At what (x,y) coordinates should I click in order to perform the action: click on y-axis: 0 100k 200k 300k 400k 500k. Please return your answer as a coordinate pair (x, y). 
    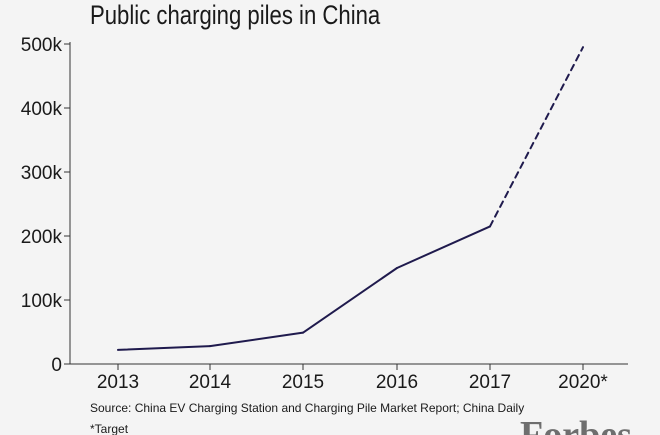
    Looking at the image, I should click on (46, 205).